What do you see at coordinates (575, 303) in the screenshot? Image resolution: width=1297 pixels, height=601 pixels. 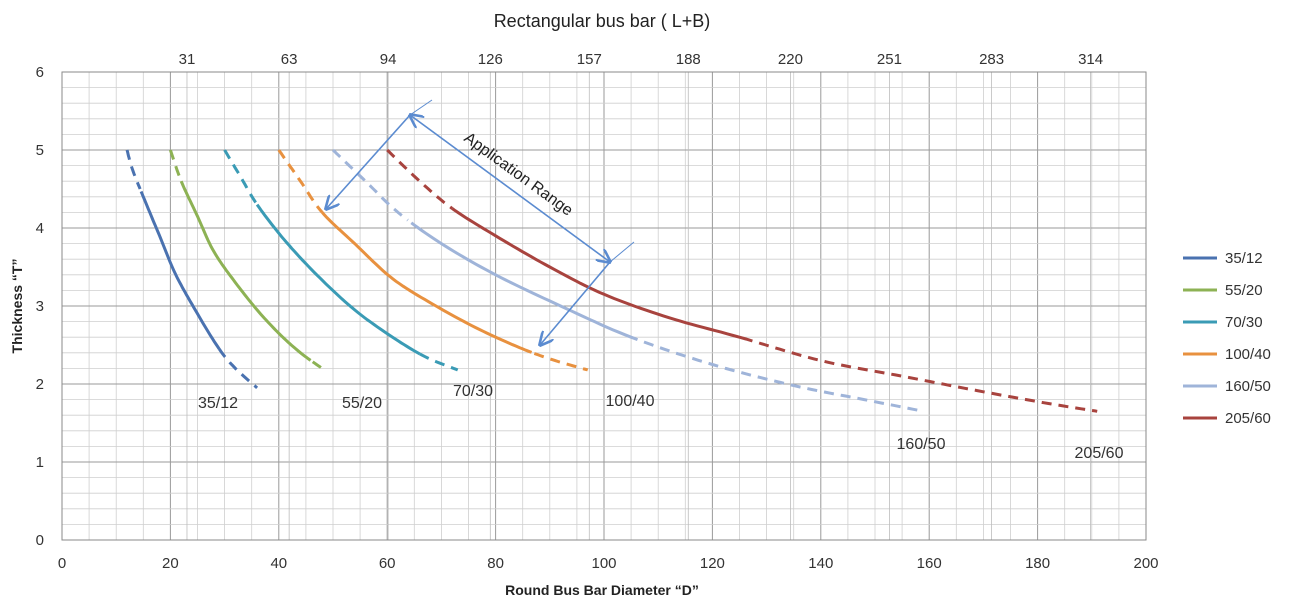 I see `range-end-arrow` at bounding box center [575, 303].